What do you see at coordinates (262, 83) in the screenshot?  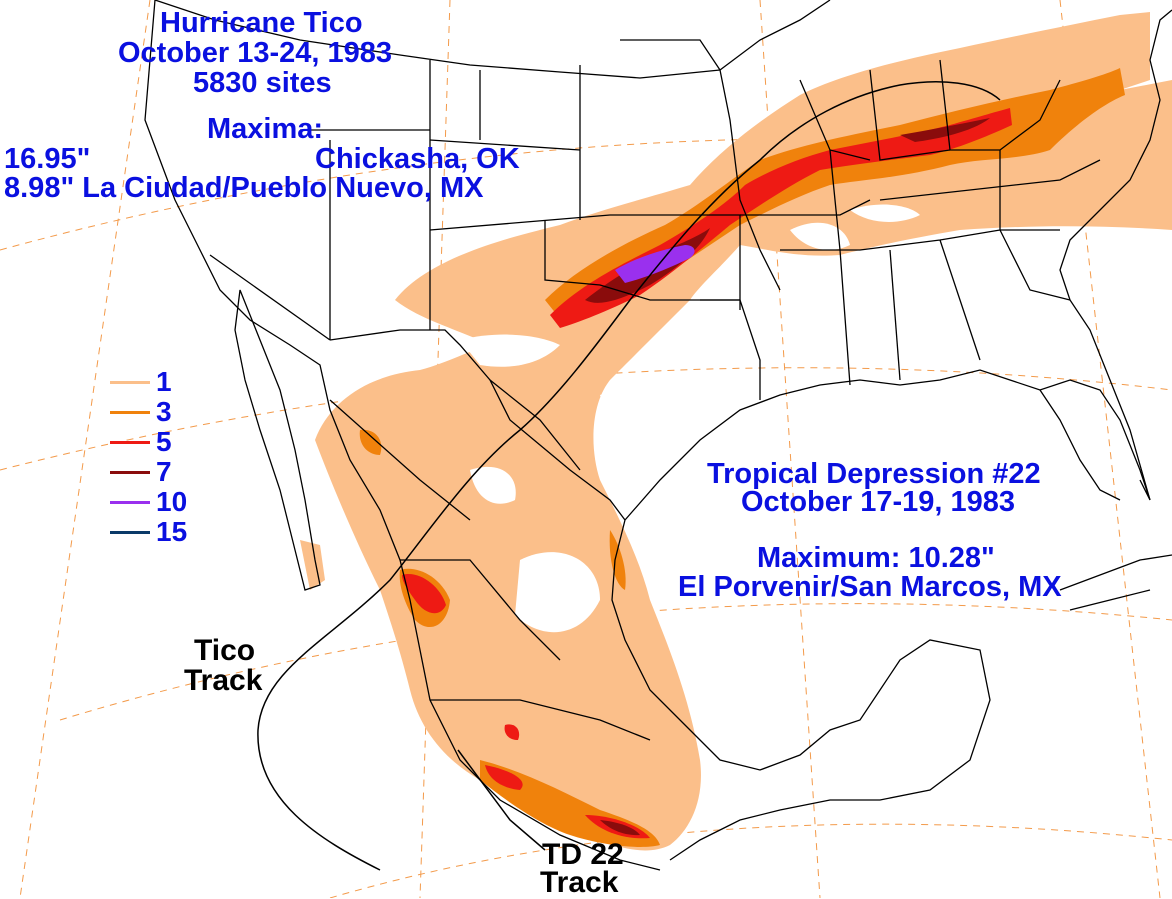 I see `tico-sites: 5830 sites` at bounding box center [262, 83].